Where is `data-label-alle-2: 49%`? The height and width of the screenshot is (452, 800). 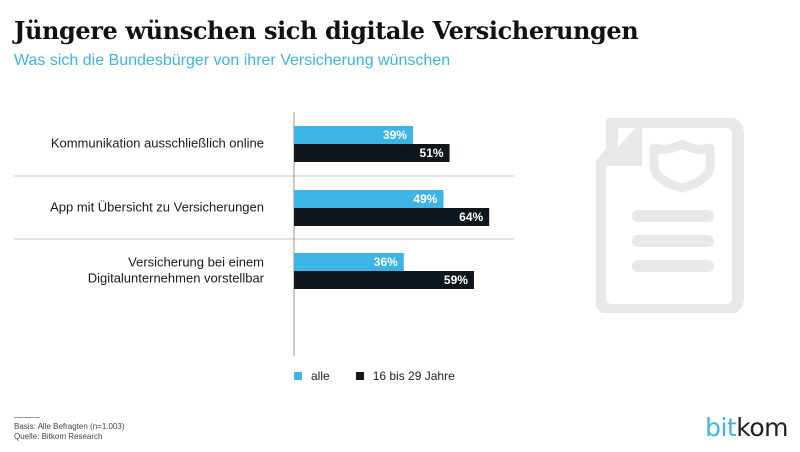
data-label-alle-2: 49% is located at coordinates (425, 199).